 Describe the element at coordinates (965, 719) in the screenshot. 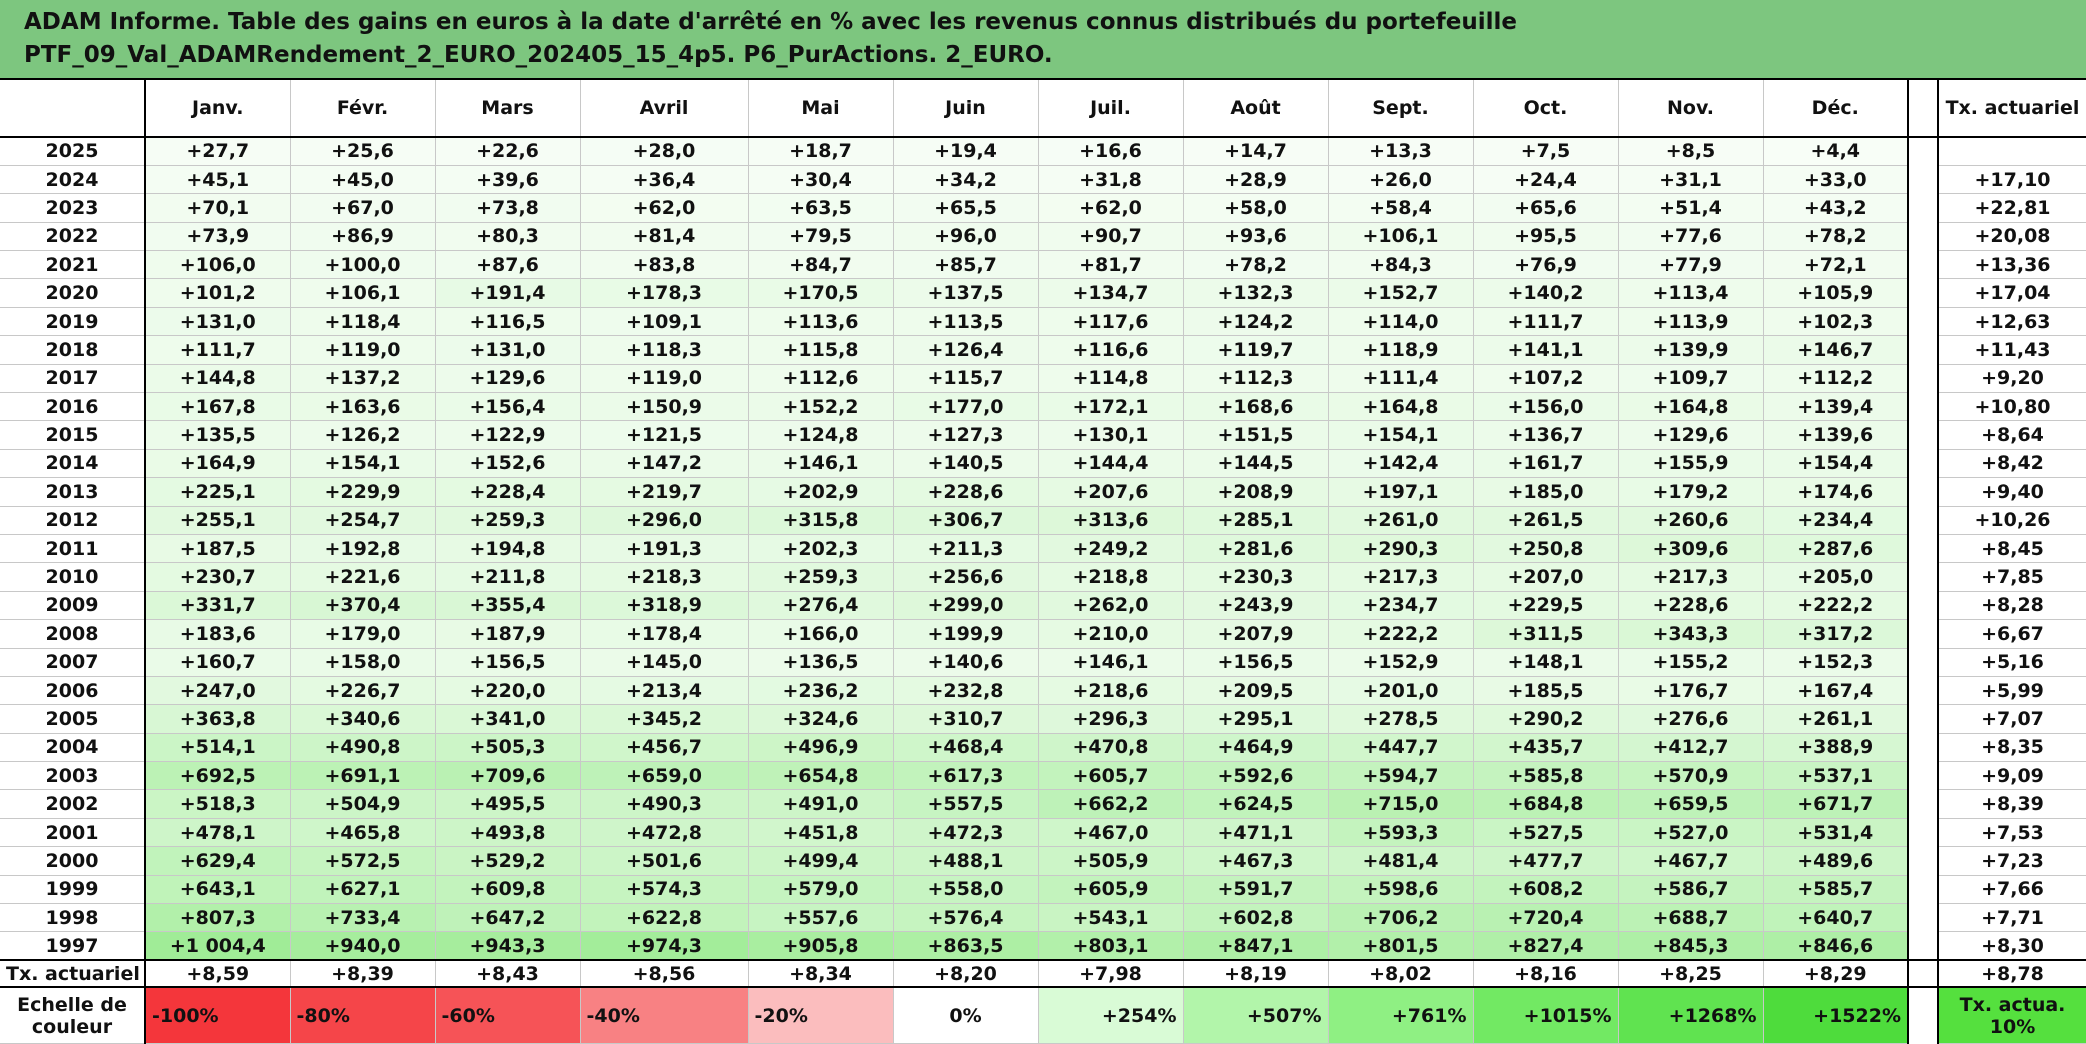

I see `gain-cell: +310,7` at that location.